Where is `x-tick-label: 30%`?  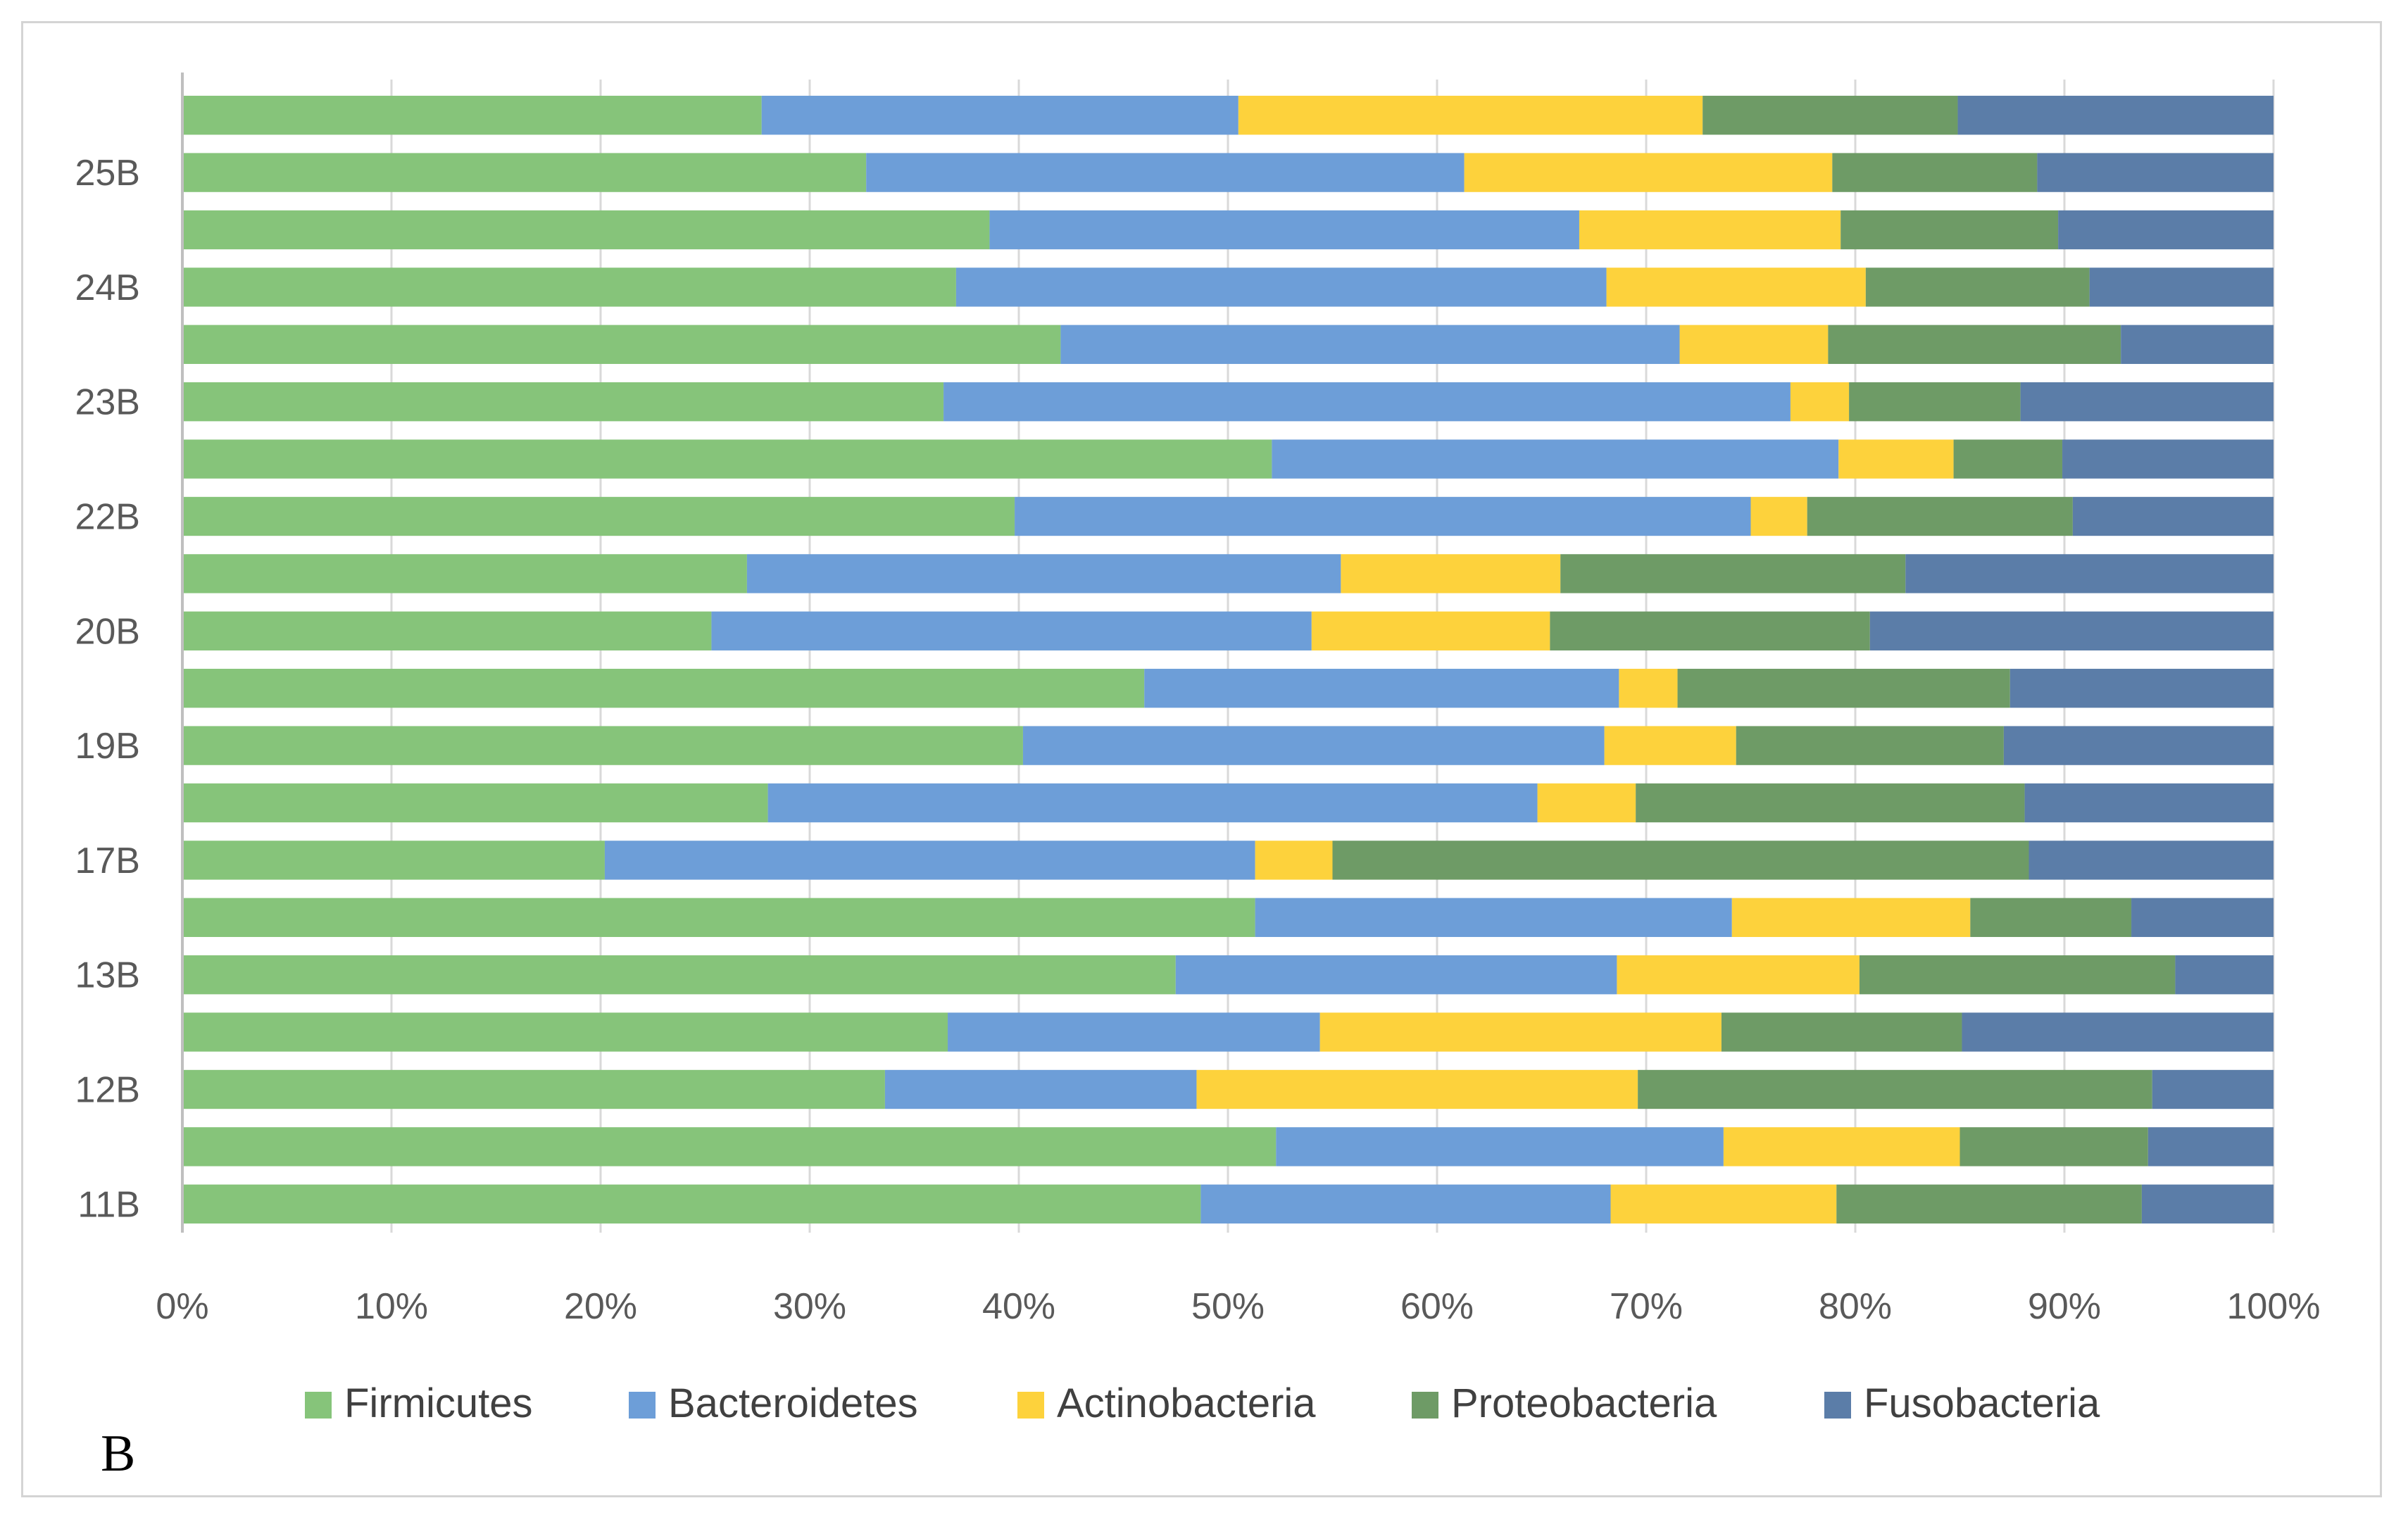 x-tick-label: 30% is located at coordinates (809, 1306).